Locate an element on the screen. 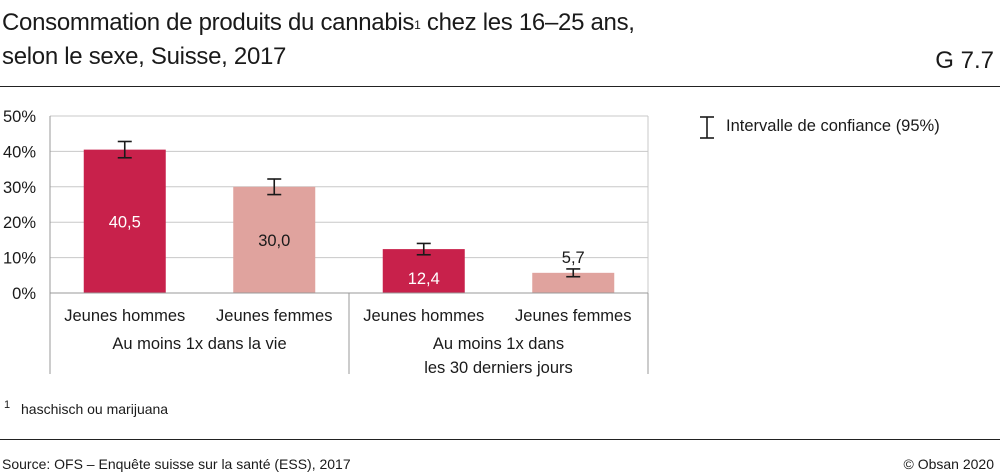 This screenshot has height=476, width=1000. y-tick-label: 20% is located at coordinates (19, 223).